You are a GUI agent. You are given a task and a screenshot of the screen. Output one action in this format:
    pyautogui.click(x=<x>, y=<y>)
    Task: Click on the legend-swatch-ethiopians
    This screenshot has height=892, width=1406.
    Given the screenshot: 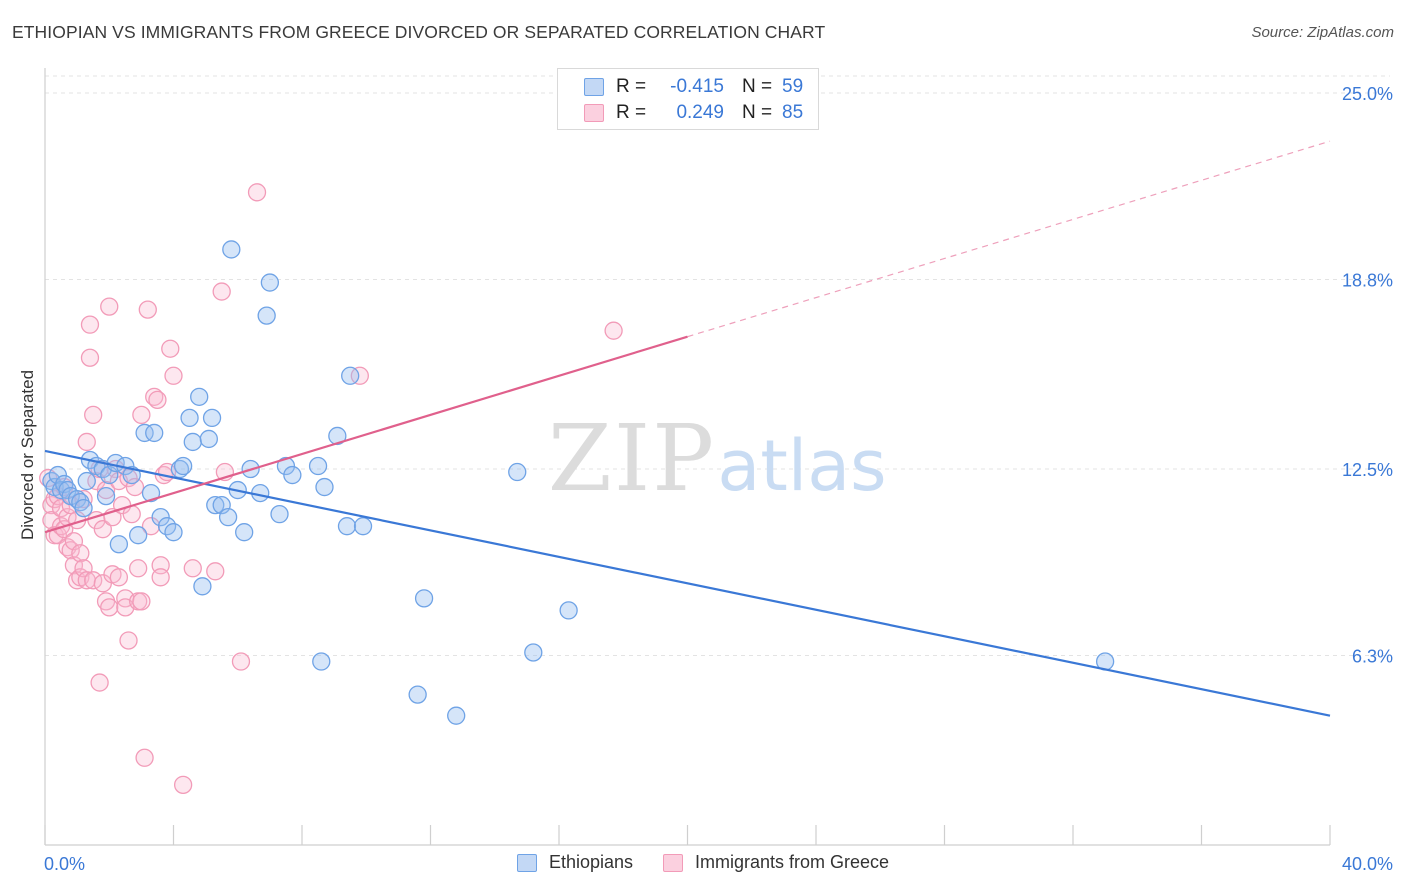 What is the action you would take?
    pyautogui.click(x=594, y=87)
    